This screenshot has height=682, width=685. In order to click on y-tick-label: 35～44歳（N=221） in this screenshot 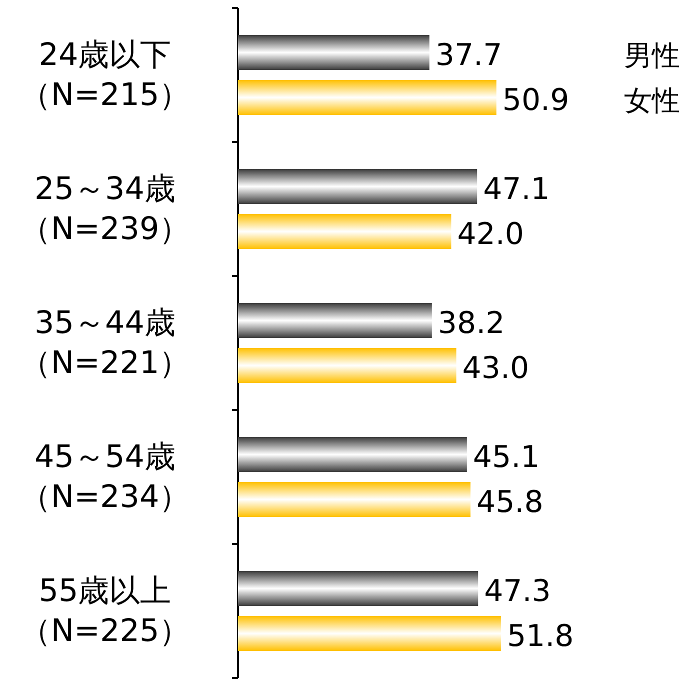, I will do `click(105, 343)`.